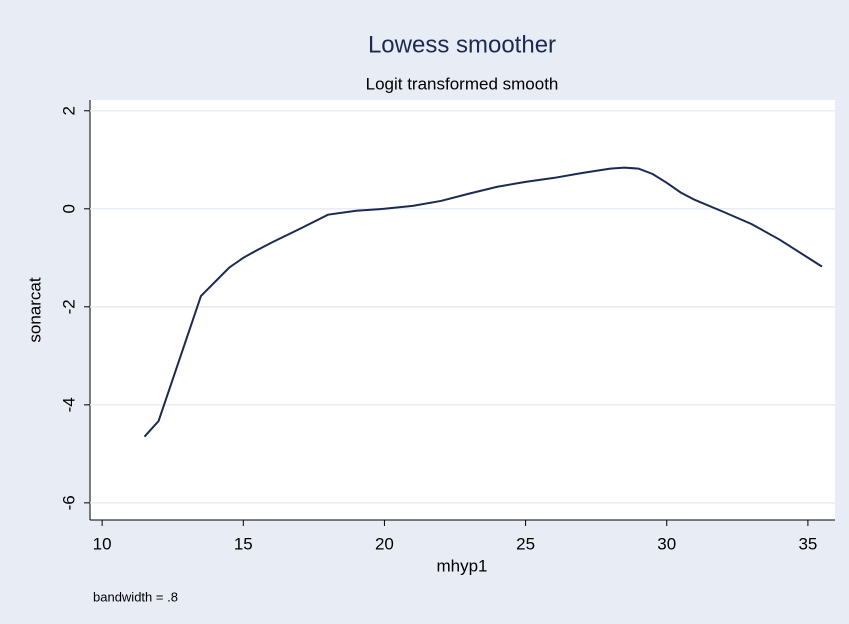  I want to click on x-tick-label: 35, so click(807, 543).